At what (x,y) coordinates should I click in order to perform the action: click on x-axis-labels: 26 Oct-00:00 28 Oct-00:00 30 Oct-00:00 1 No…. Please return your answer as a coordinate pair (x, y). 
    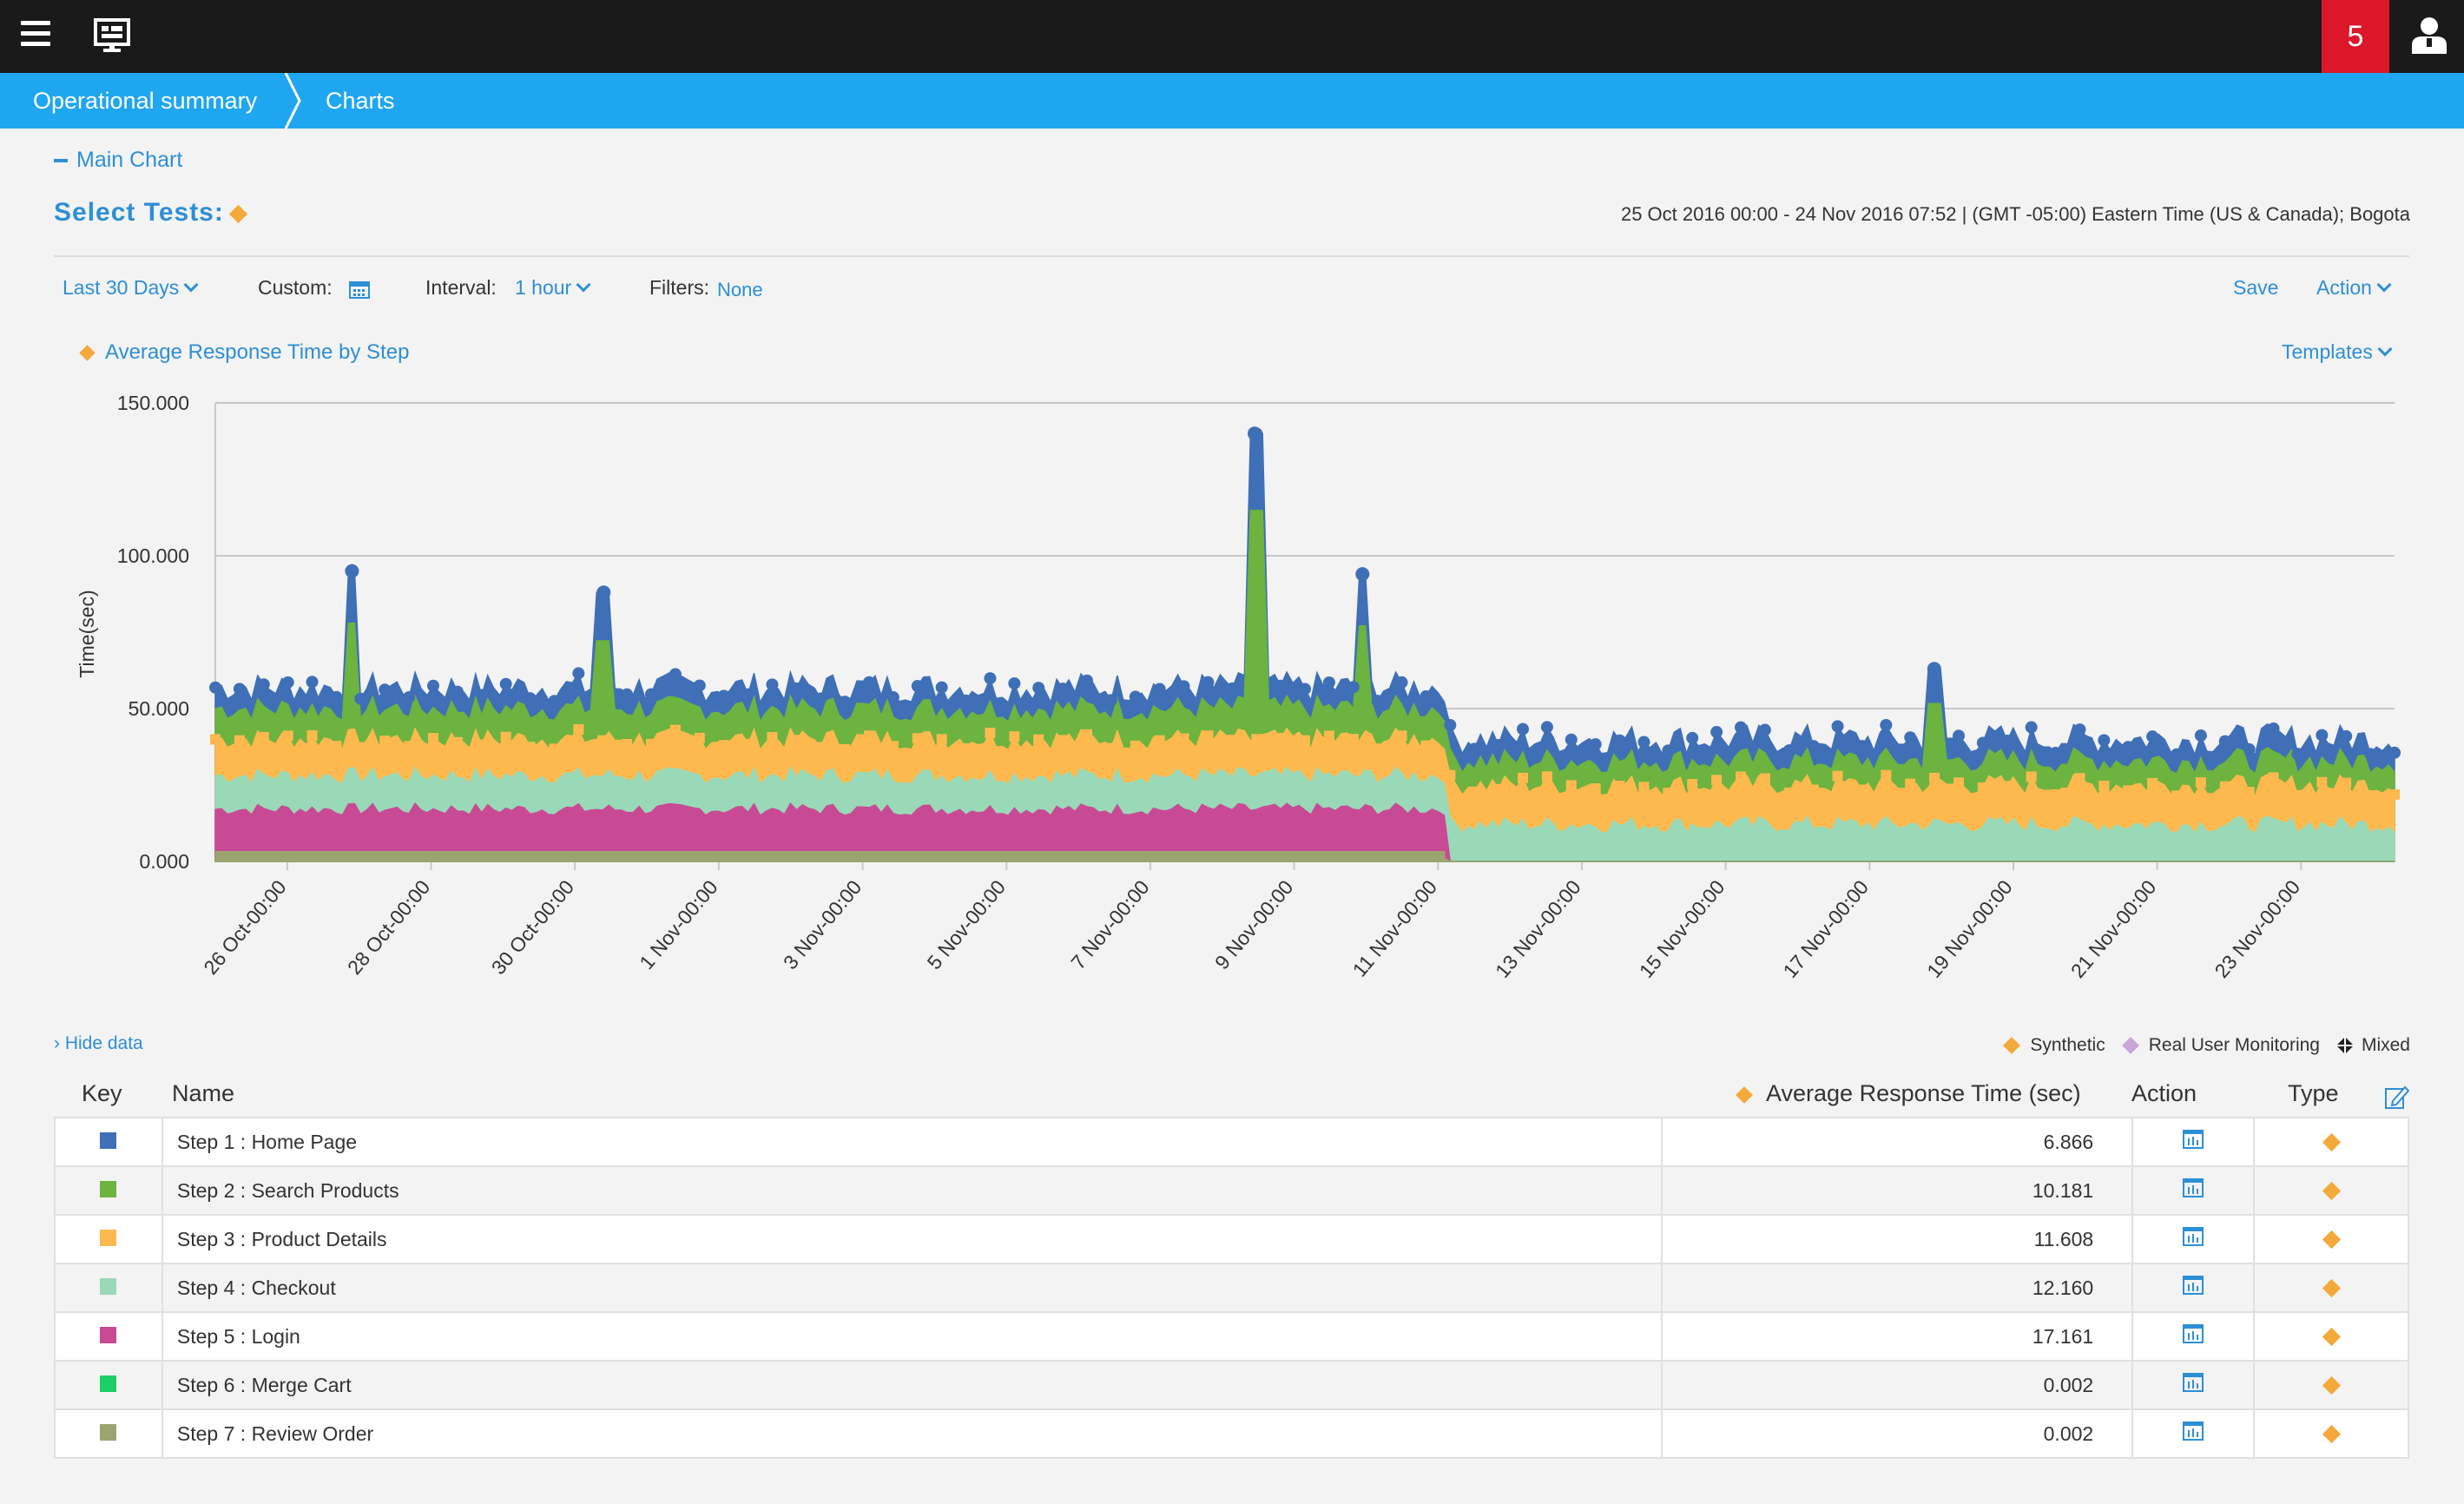
    Looking at the image, I should click on (1251, 929).